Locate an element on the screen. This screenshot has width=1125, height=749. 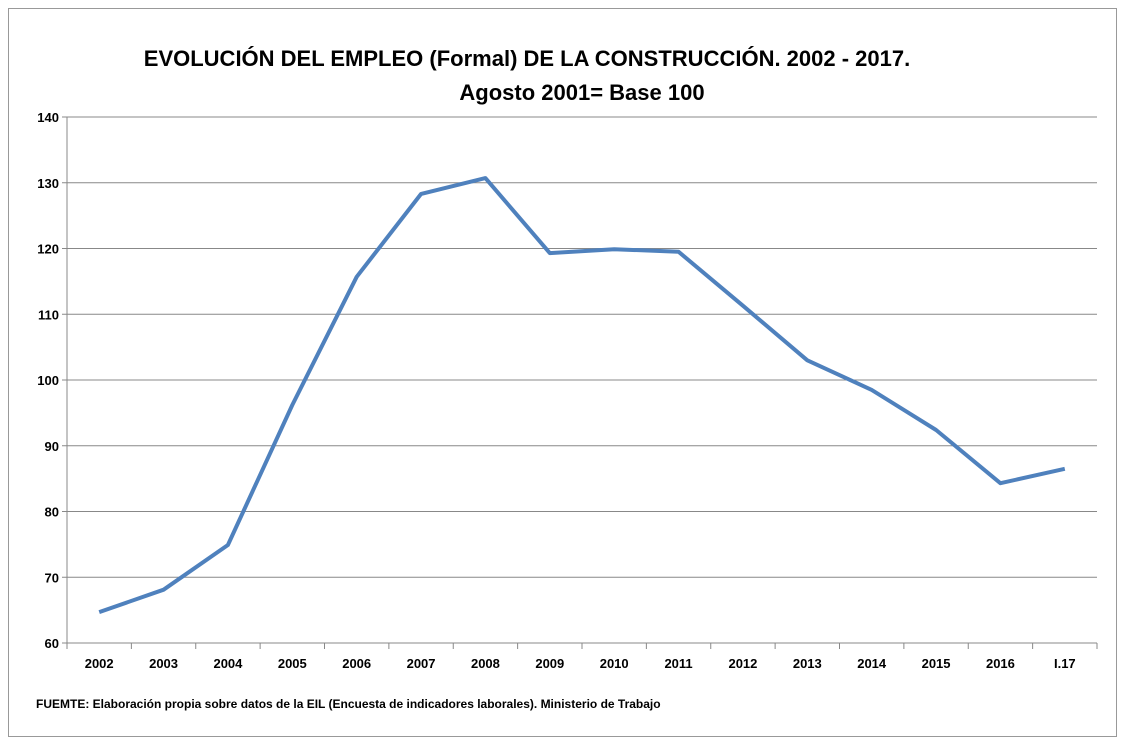
x-tick-label: 2006 is located at coordinates (356, 663).